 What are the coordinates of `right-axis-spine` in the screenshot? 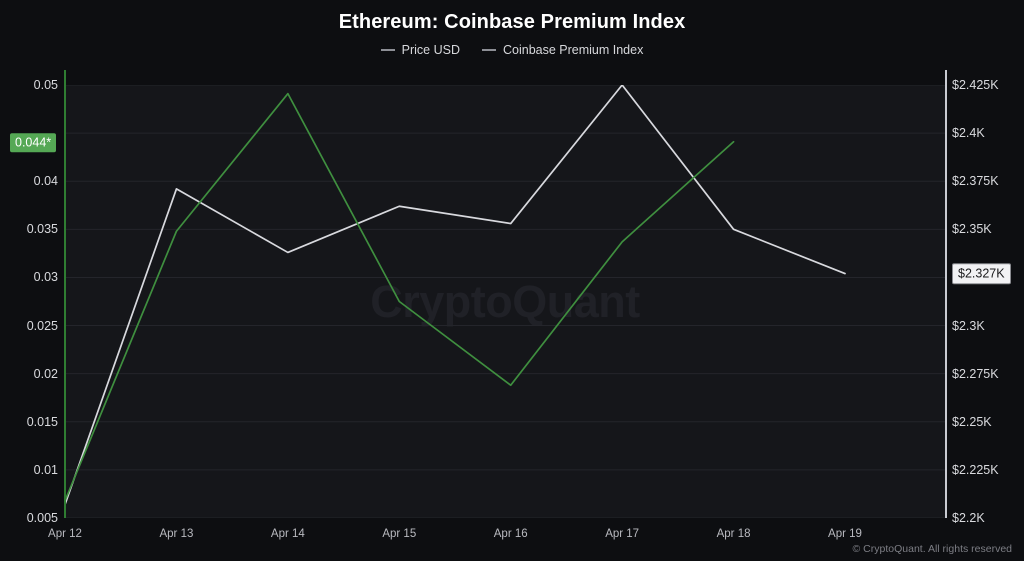 It's located at (946, 294).